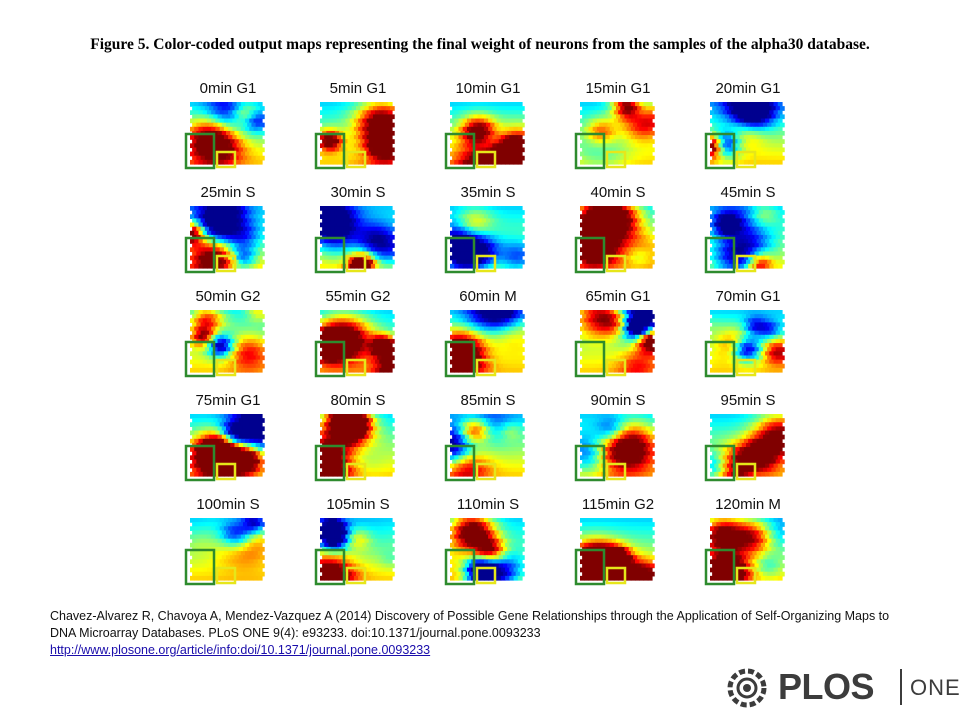  What do you see at coordinates (484, 344) in the screenshot?
I see `som-heatmap` at bounding box center [484, 344].